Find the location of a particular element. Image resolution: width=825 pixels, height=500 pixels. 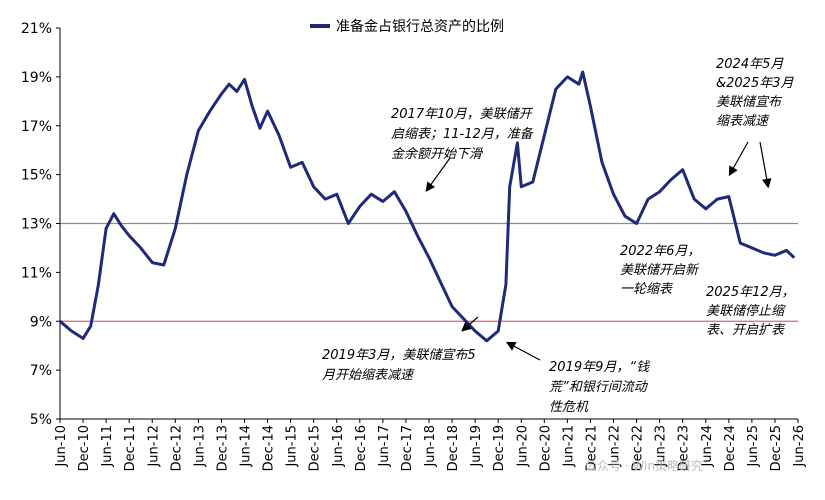

x-tick-label: Jun-23 is located at coordinates (661, 446).